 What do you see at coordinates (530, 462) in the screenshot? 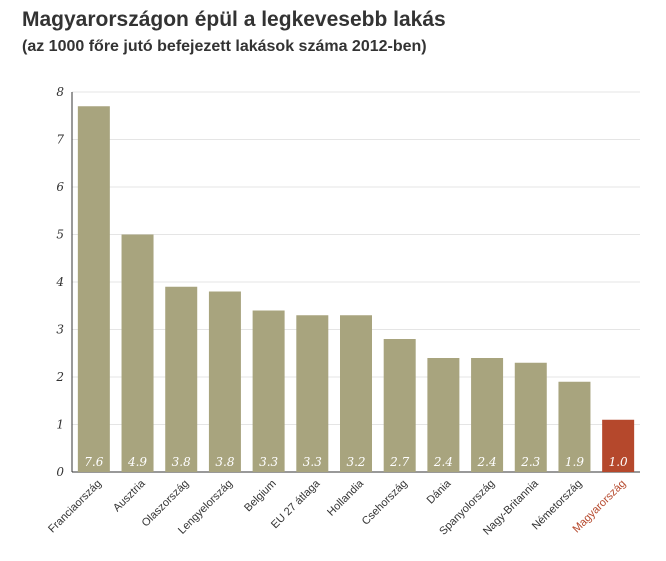
I see `value-label: 2.3` at bounding box center [530, 462].